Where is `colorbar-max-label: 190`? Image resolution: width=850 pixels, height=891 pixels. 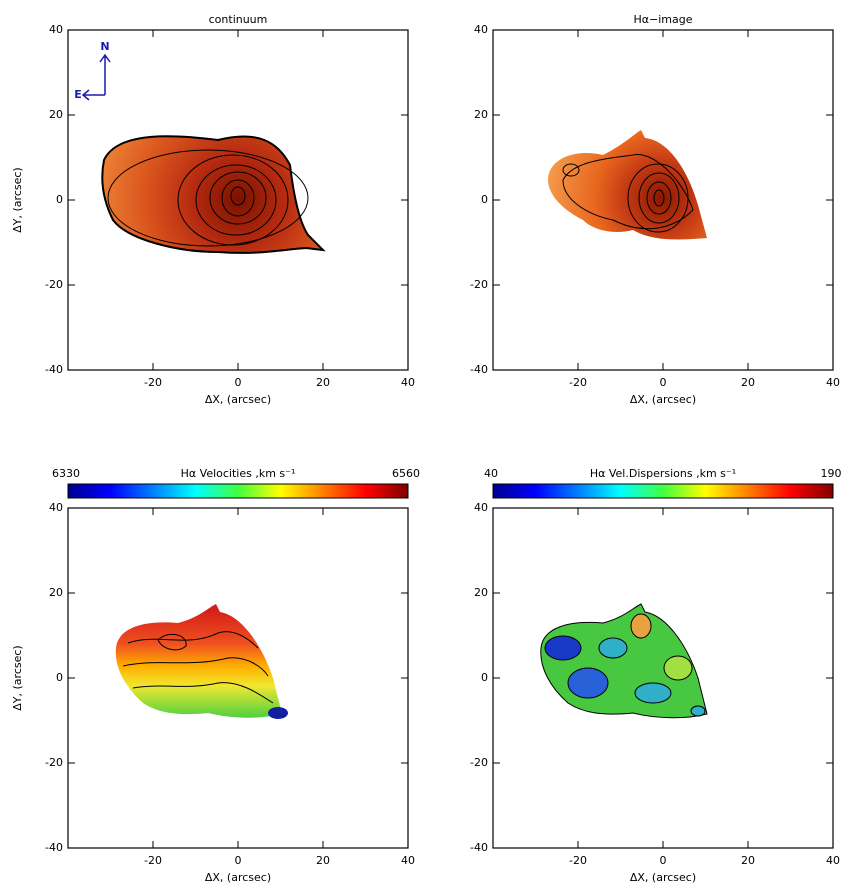
colorbar-max-label: 190 is located at coordinates (831, 473).